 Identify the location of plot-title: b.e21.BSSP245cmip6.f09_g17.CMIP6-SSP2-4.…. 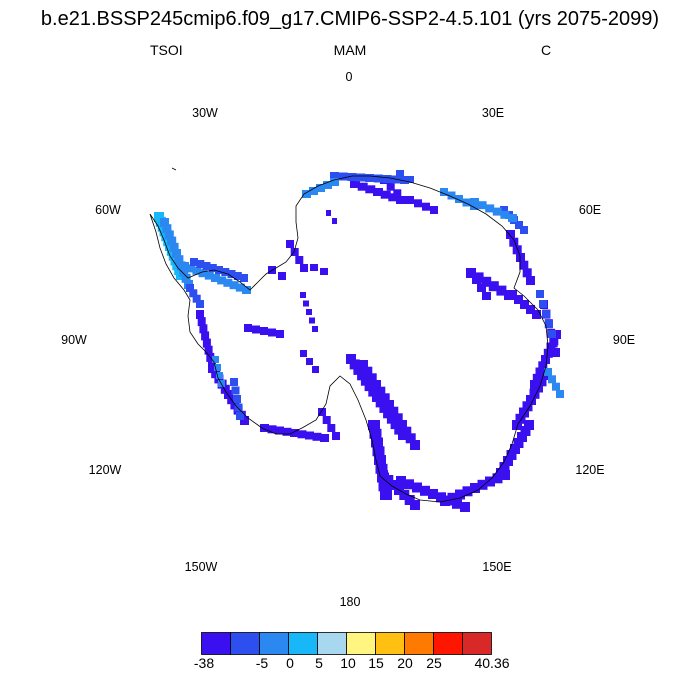
(350, 19).